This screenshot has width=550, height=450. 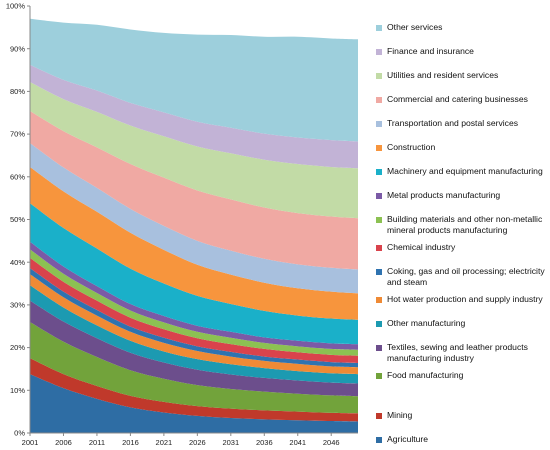 What do you see at coordinates (425, 375) in the screenshot?
I see `legend-label: Food manufacturing` at bounding box center [425, 375].